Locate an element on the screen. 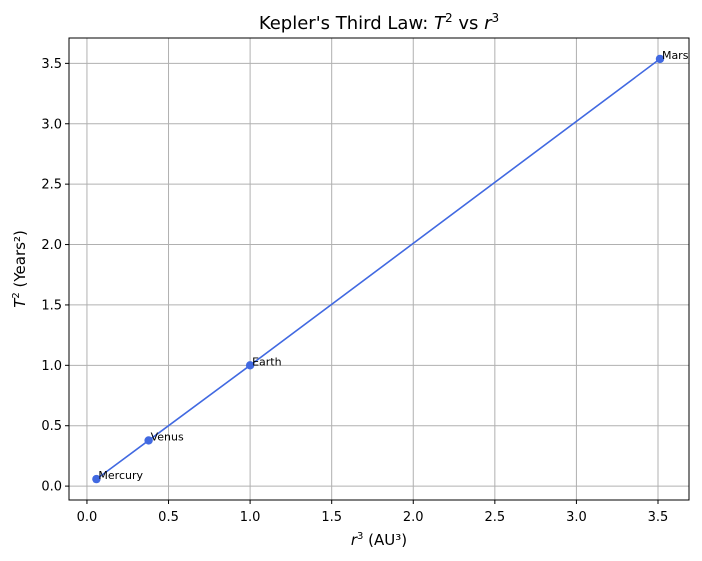 The width and height of the screenshot is (702, 561). y-tick-label: 3.5 is located at coordinates (51, 64).